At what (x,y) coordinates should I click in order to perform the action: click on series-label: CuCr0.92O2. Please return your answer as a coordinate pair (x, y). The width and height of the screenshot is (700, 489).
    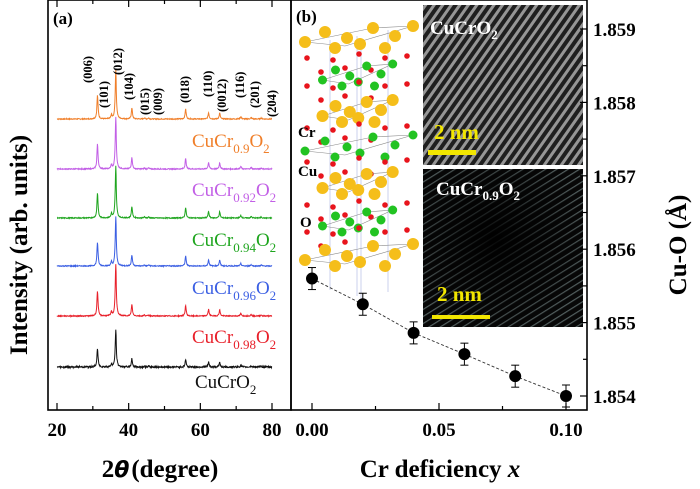
    Looking at the image, I should click on (234, 192).